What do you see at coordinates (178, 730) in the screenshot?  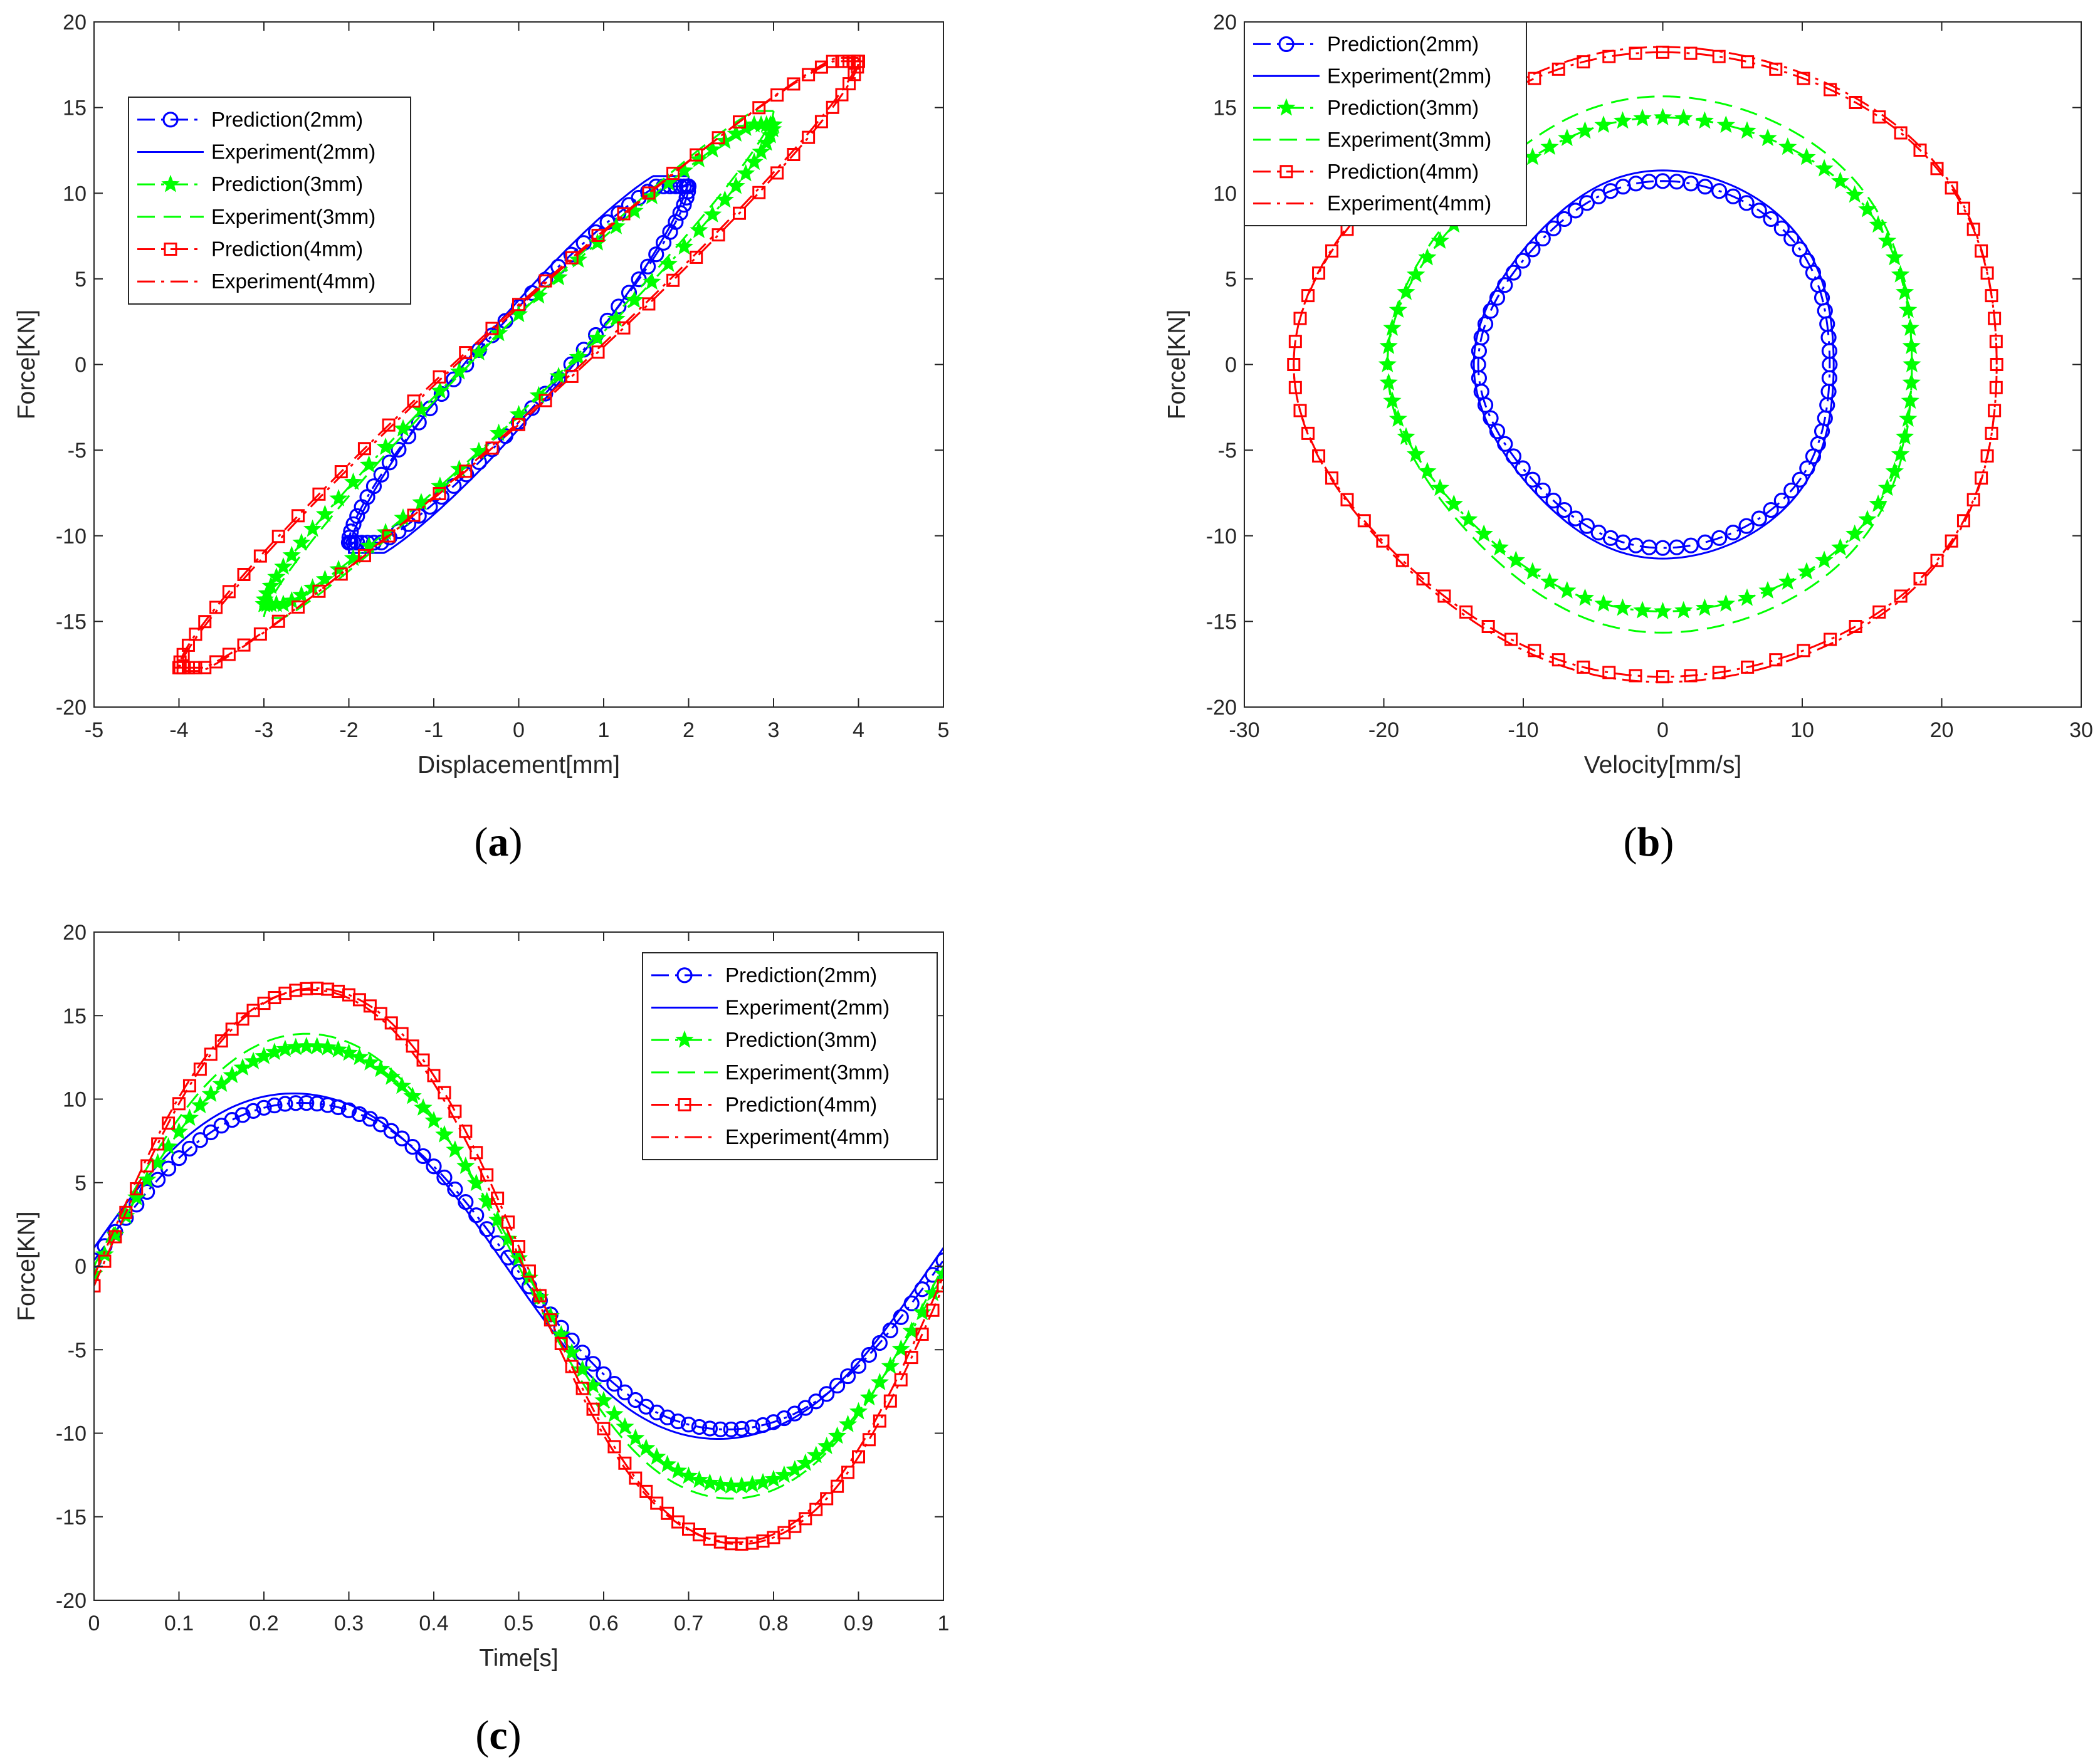 I see `x-tick-label: -4` at bounding box center [178, 730].